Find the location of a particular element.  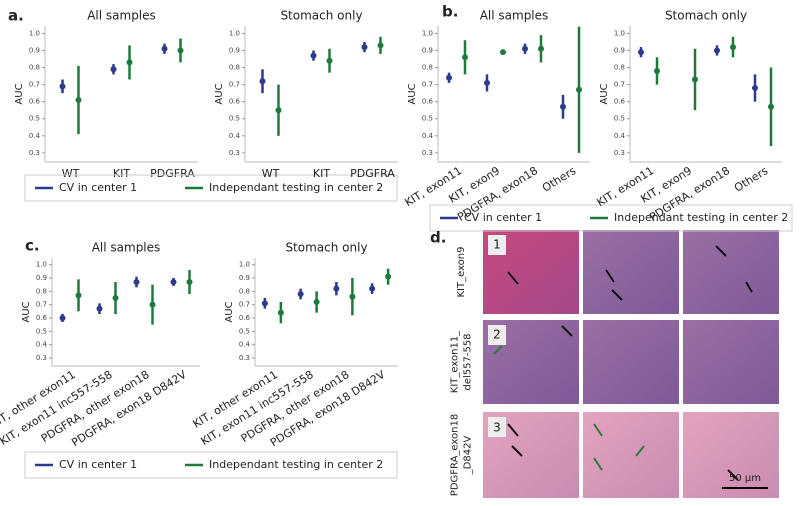

green-arrows is located at coordinates (569, 408).